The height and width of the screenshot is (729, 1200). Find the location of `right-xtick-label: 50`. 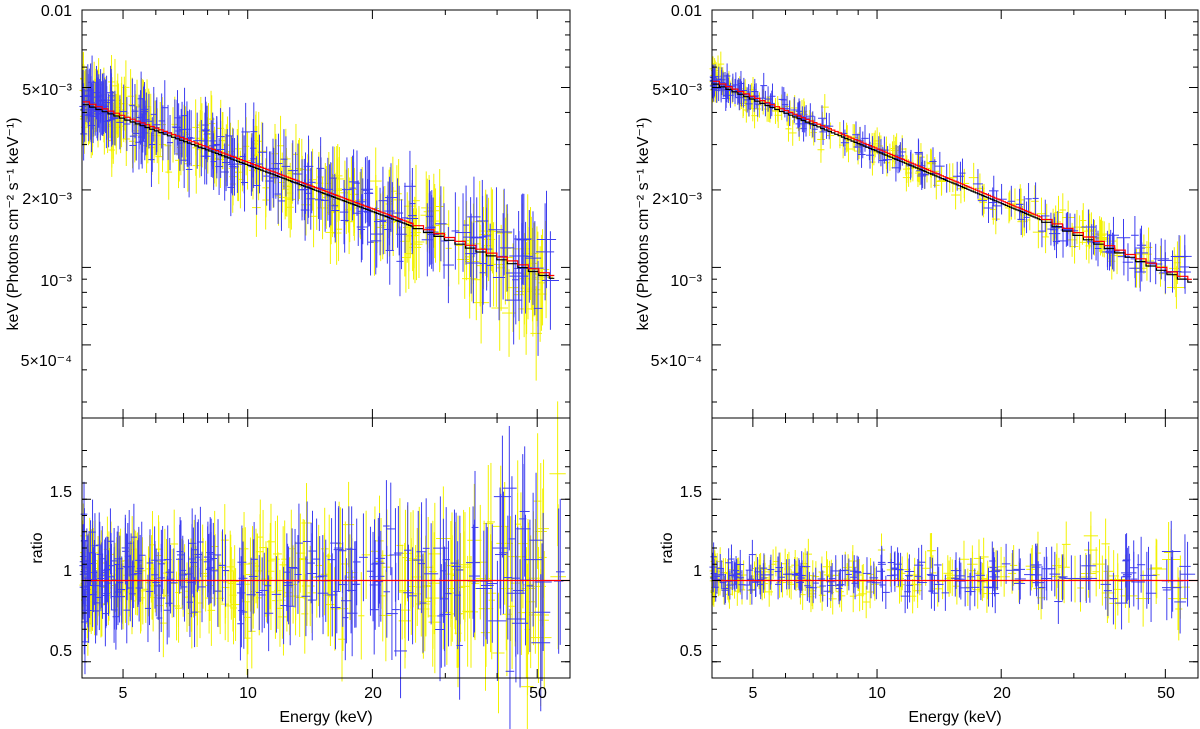

right-xtick-label: 50 is located at coordinates (1166, 693).